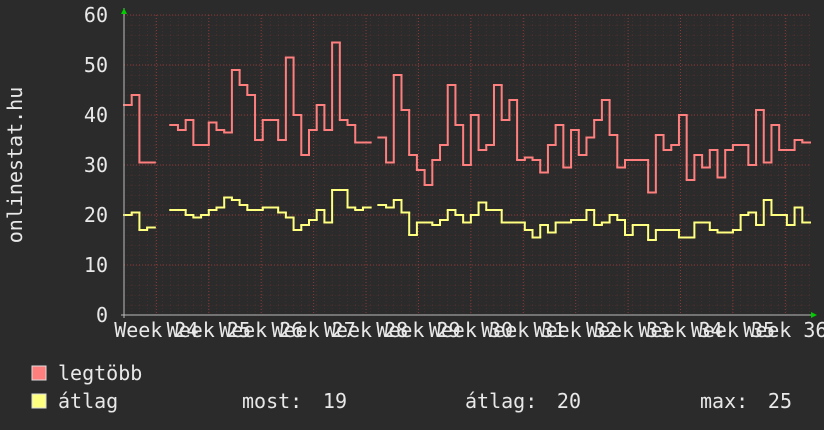  Describe the element at coordinates (261, 330) in the screenshot. I see `x-tick-label: Week 26` at that location.